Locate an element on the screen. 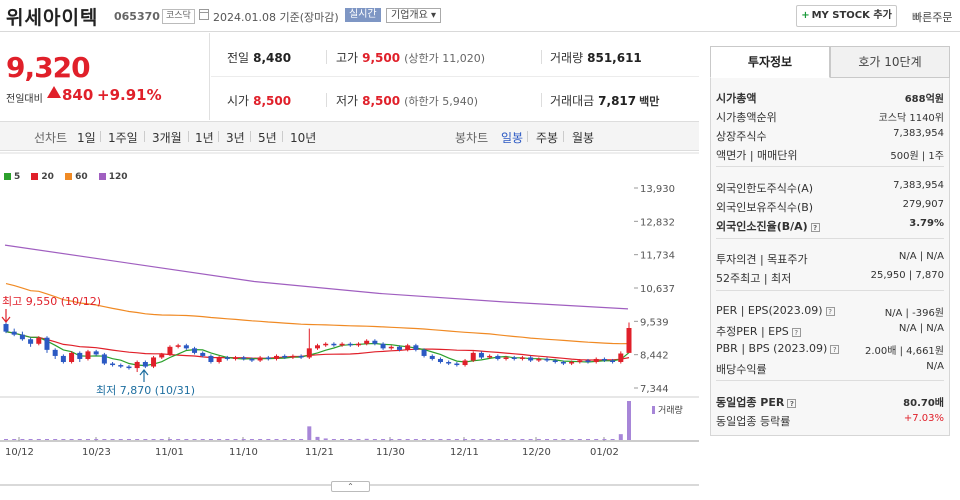 The height and width of the screenshot is (500, 960). candle-weekly: 주봉 is located at coordinates (547, 138).